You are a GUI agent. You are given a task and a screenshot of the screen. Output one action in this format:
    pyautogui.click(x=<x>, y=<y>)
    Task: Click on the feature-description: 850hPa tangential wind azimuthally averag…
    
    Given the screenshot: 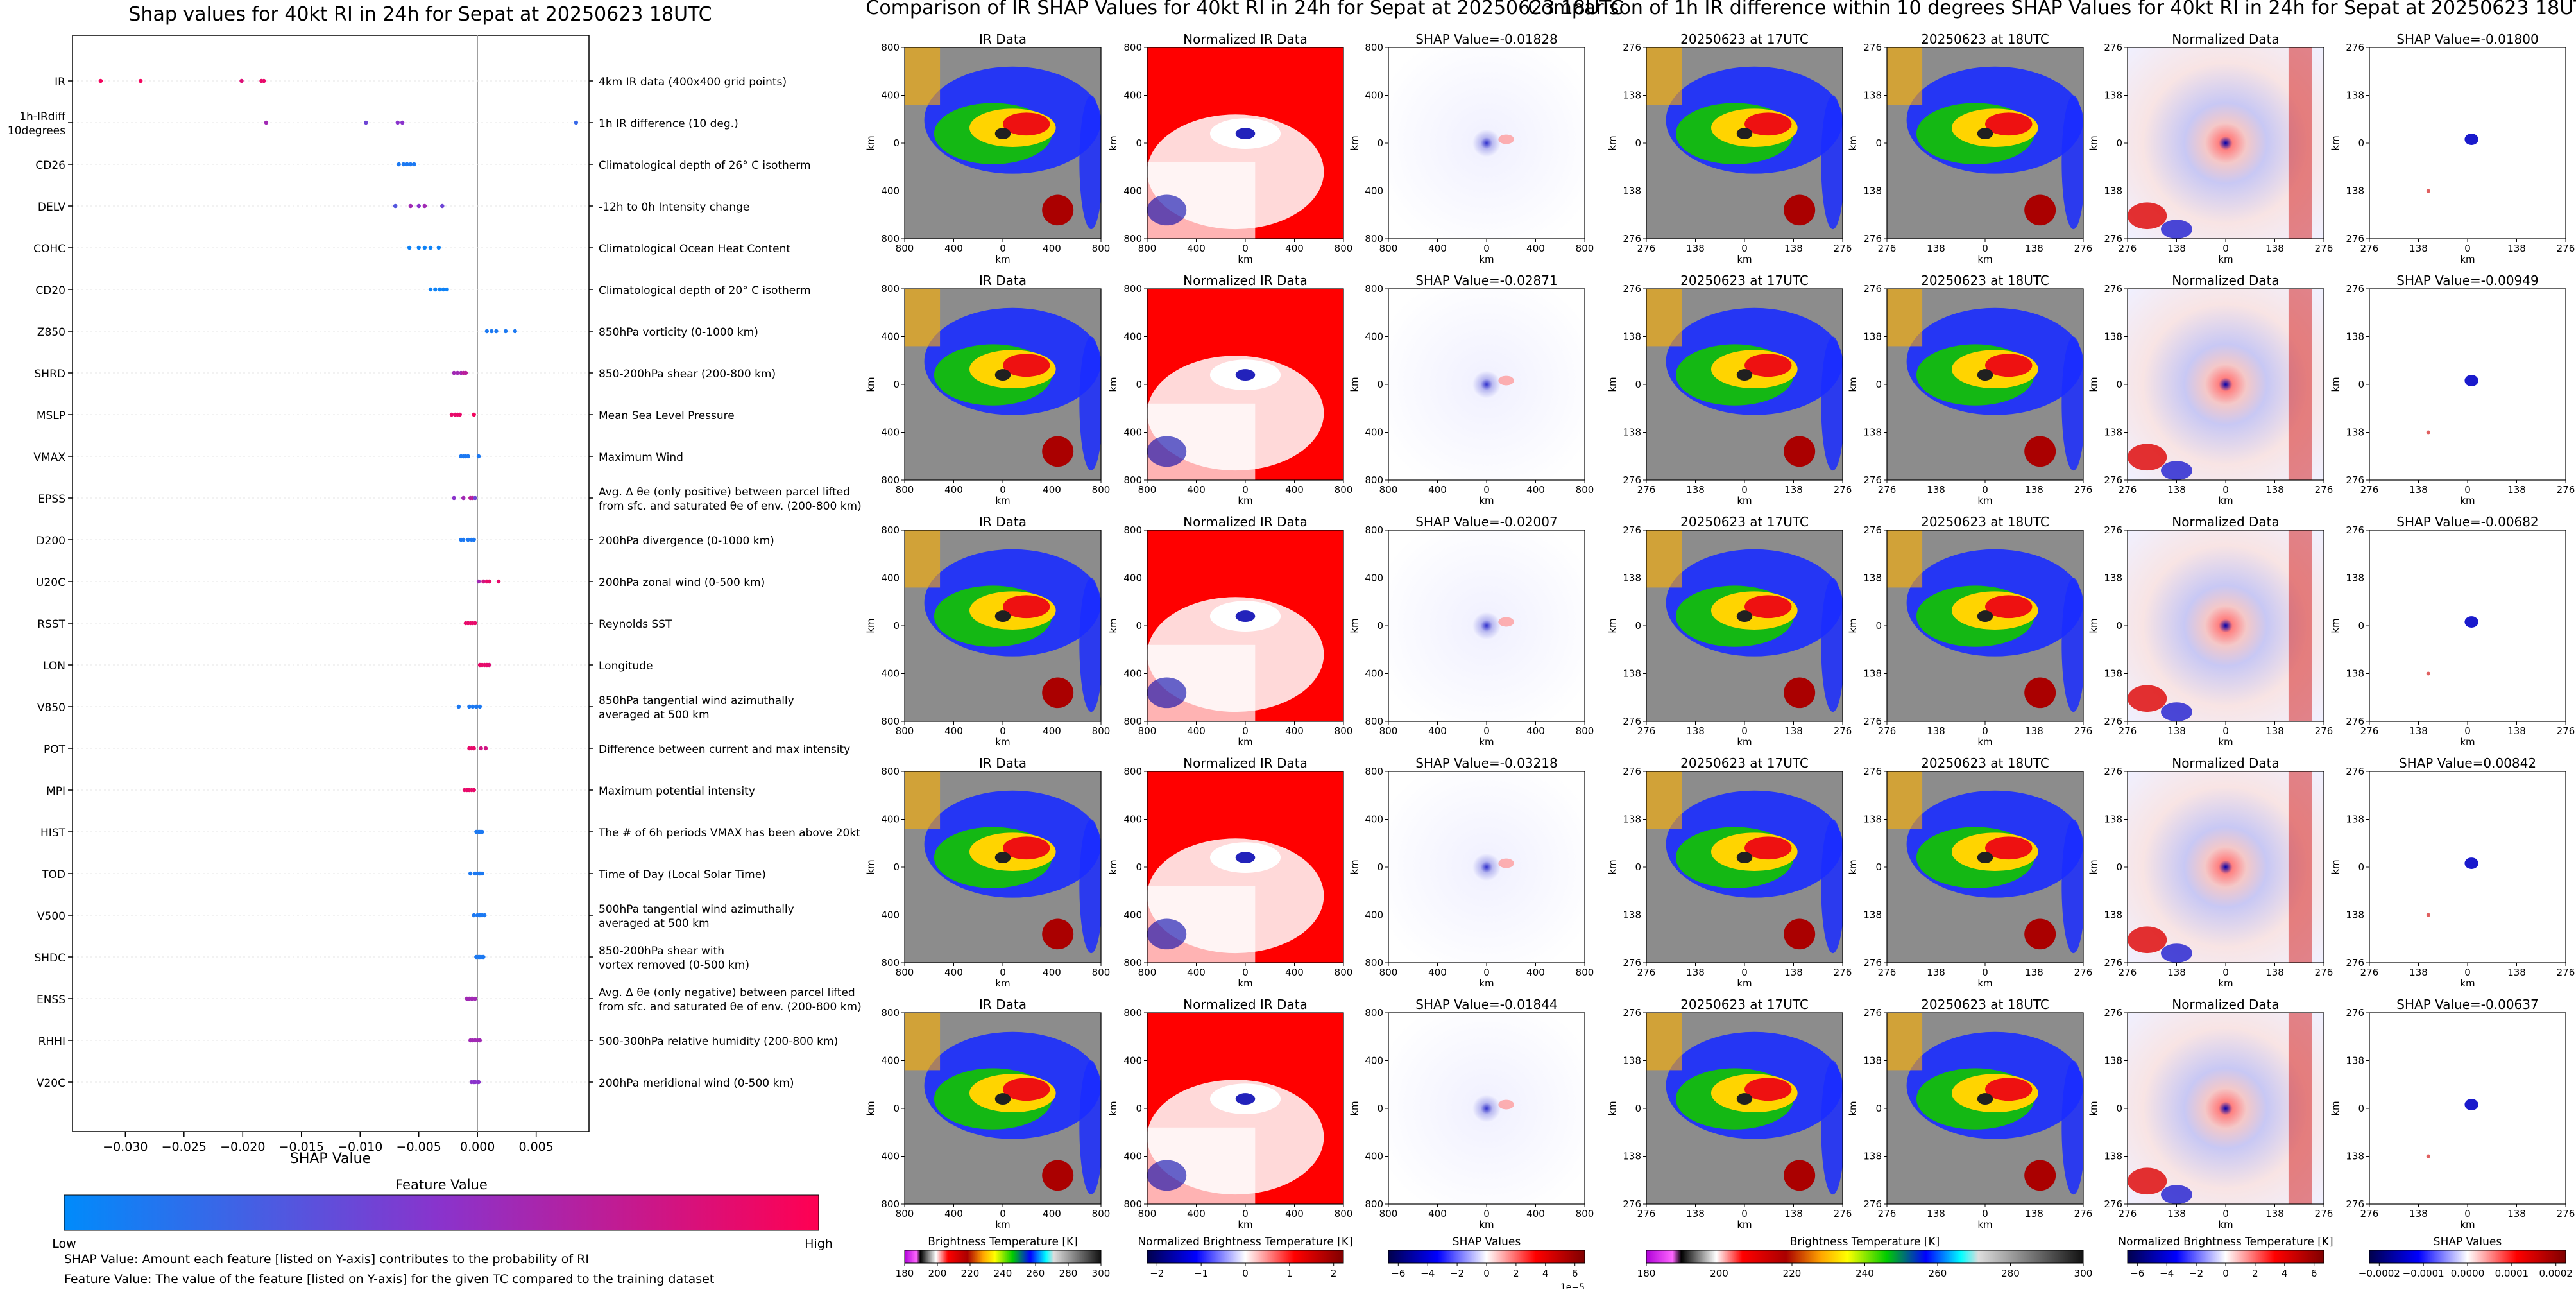 What is the action you would take?
    pyautogui.click(x=696, y=707)
    